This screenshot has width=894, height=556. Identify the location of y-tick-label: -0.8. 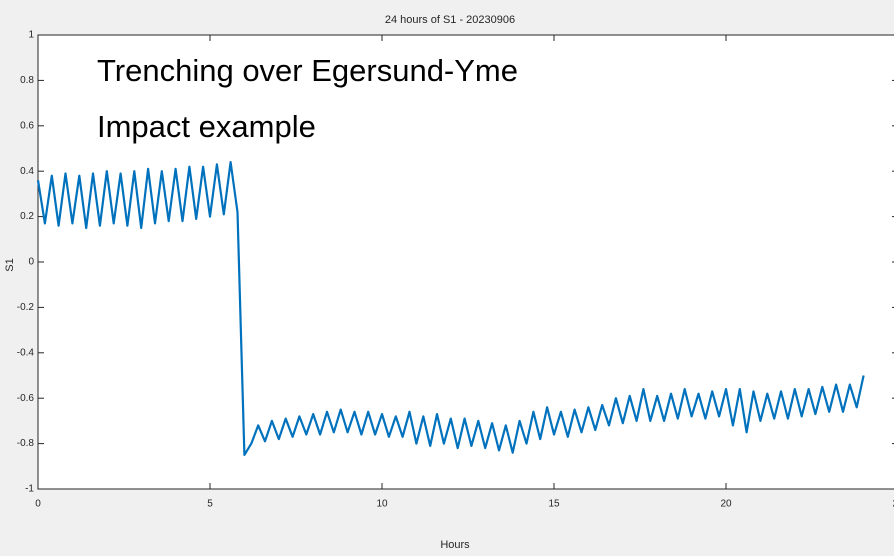
(26, 443).